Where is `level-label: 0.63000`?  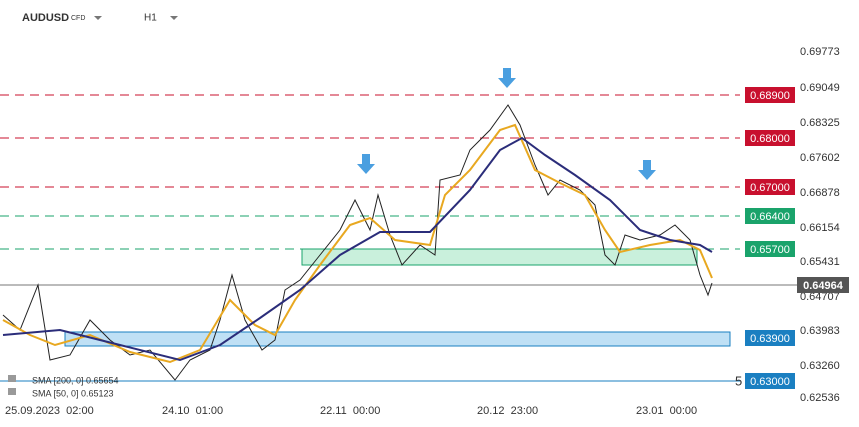 level-label: 0.63000 is located at coordinates (770, 382).